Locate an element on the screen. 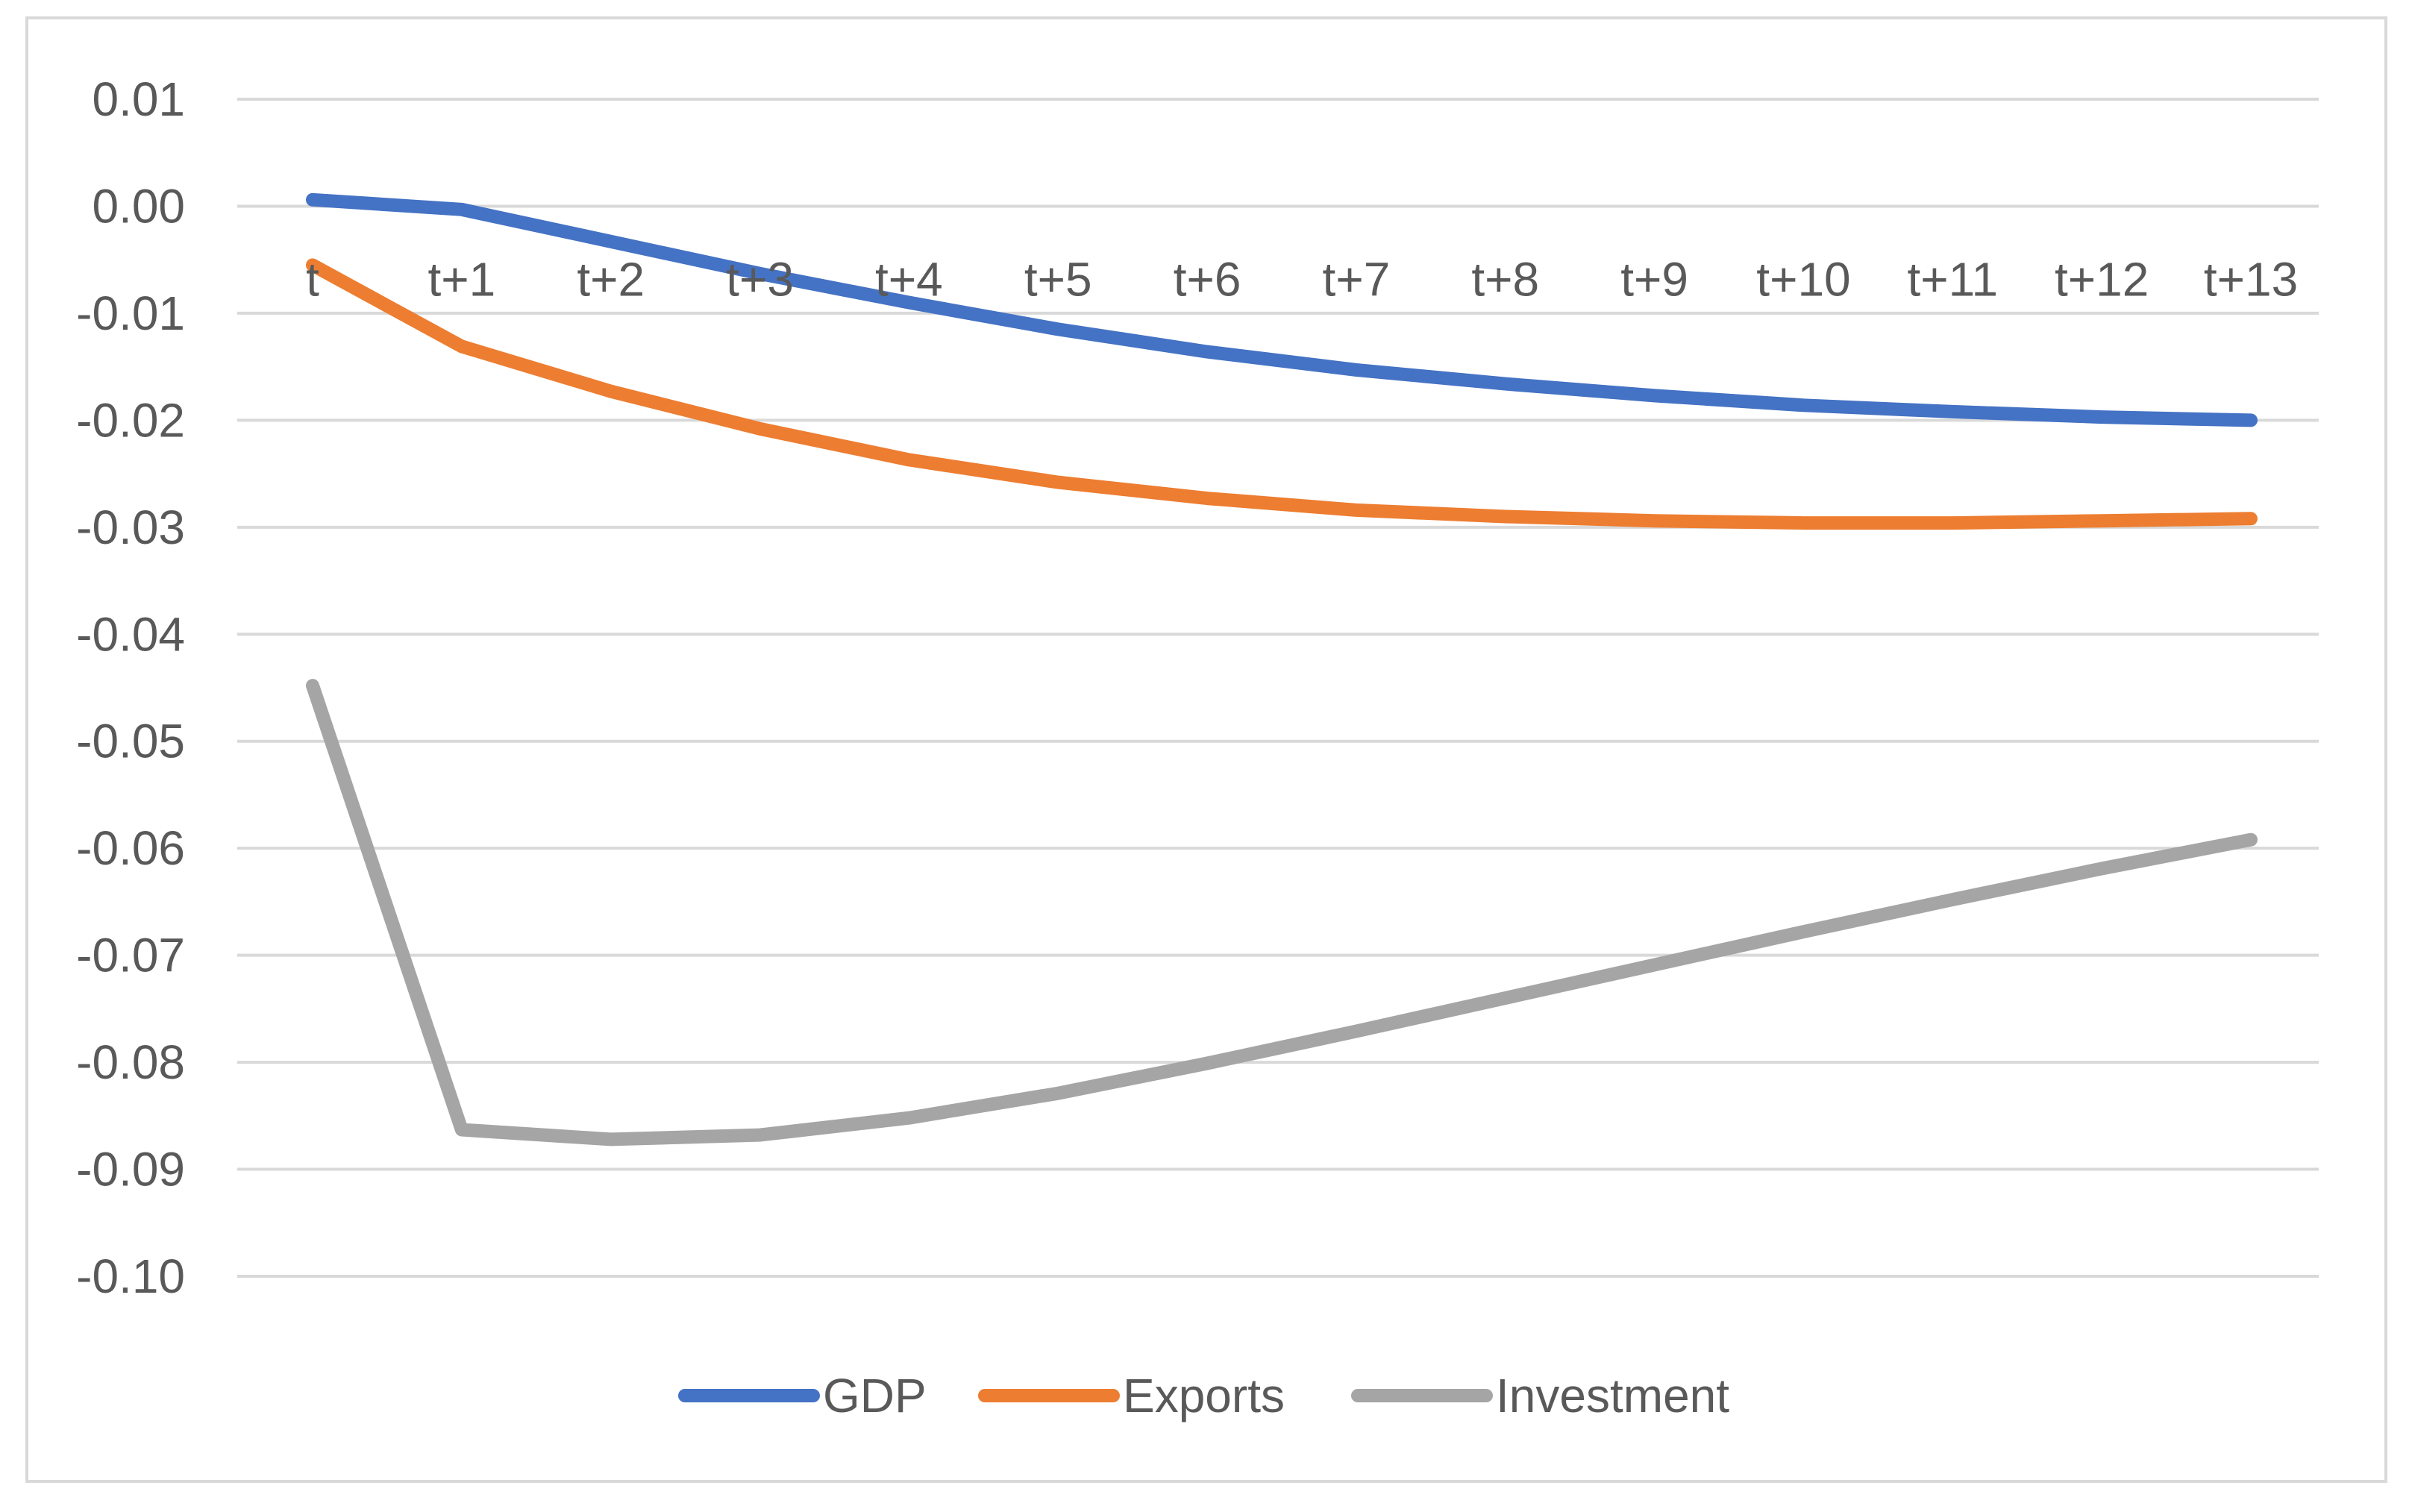 The image size is (2412, 1512). x-tick-label: t is located at coordinates (312, 279).